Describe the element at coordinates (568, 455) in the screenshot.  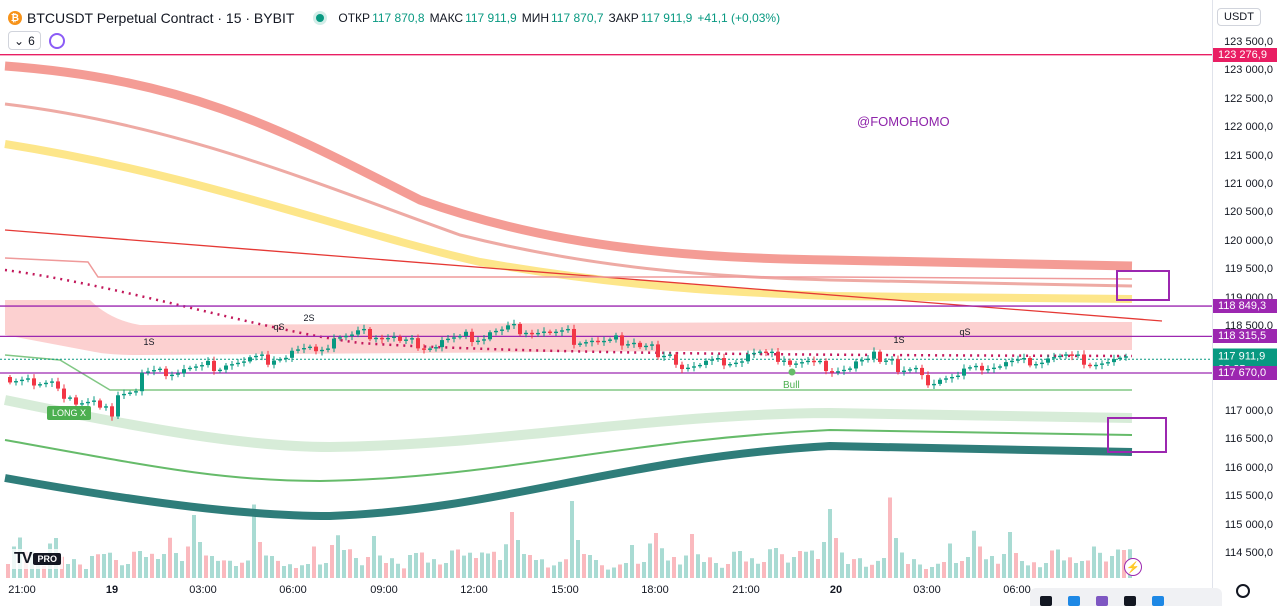
I see `ema-green` at that location.